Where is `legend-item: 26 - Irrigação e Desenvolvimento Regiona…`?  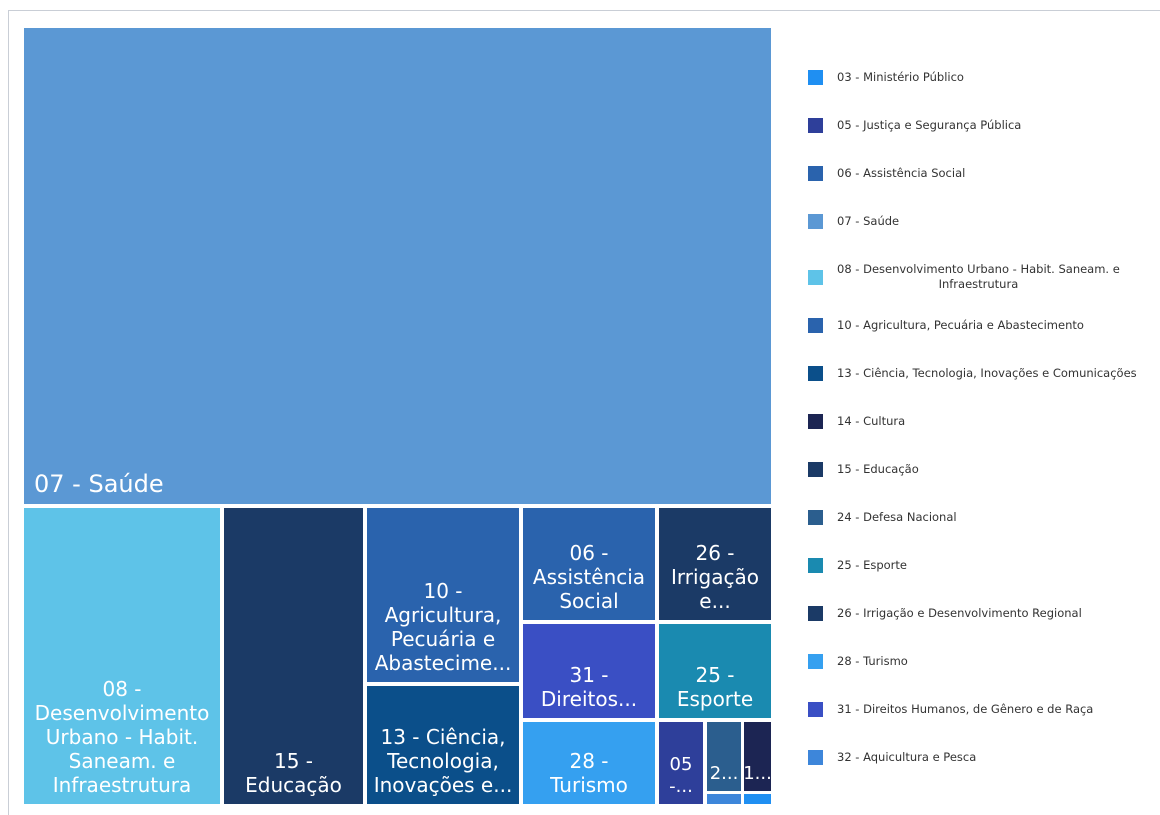
legend-item: 26 - Irrigação e Desenvolvimento Regiona… is located at coordinates (980, 613).